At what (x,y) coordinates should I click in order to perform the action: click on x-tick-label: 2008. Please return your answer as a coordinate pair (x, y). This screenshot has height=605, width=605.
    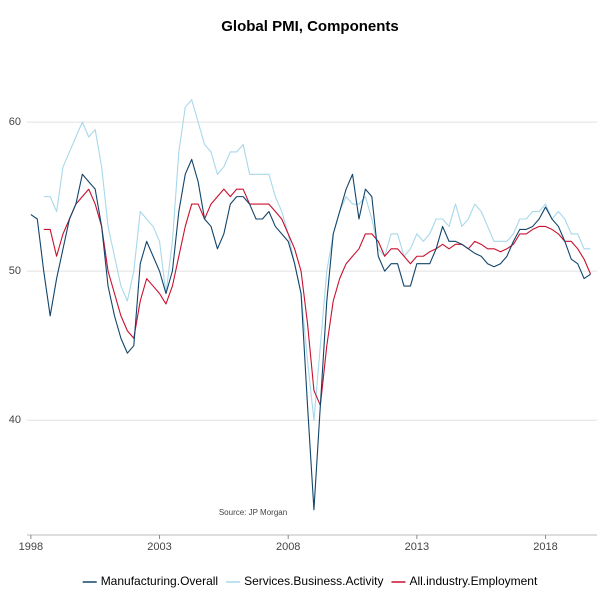
    Looking at the image, I should click on (288, 547).